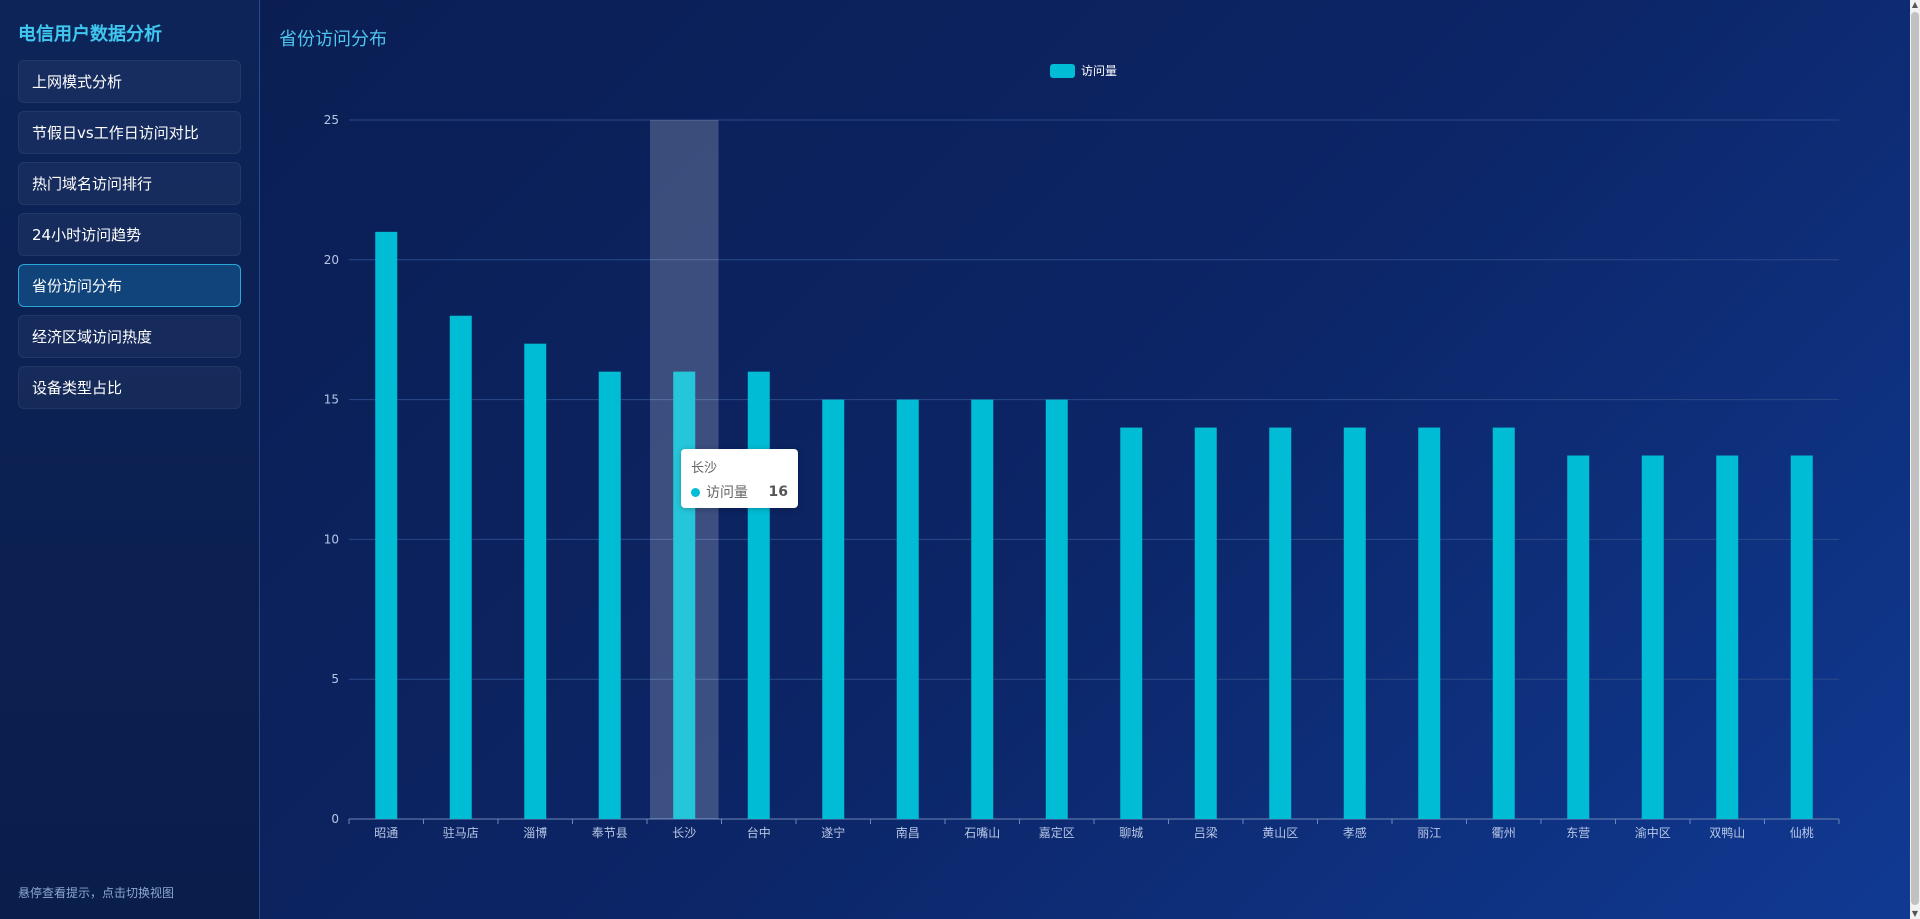 This screenshot has width=1920, height=919. I want to click on tooltip-series-name: 访问量, so click(727, 493).